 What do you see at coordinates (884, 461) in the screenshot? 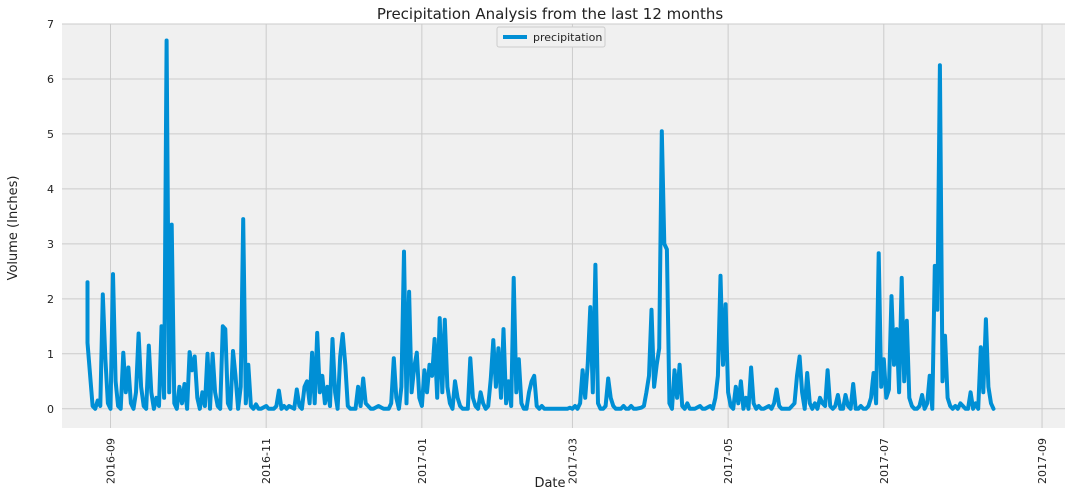
I see `x-tick-label: 2017-07` at bounding box center [884, 461].